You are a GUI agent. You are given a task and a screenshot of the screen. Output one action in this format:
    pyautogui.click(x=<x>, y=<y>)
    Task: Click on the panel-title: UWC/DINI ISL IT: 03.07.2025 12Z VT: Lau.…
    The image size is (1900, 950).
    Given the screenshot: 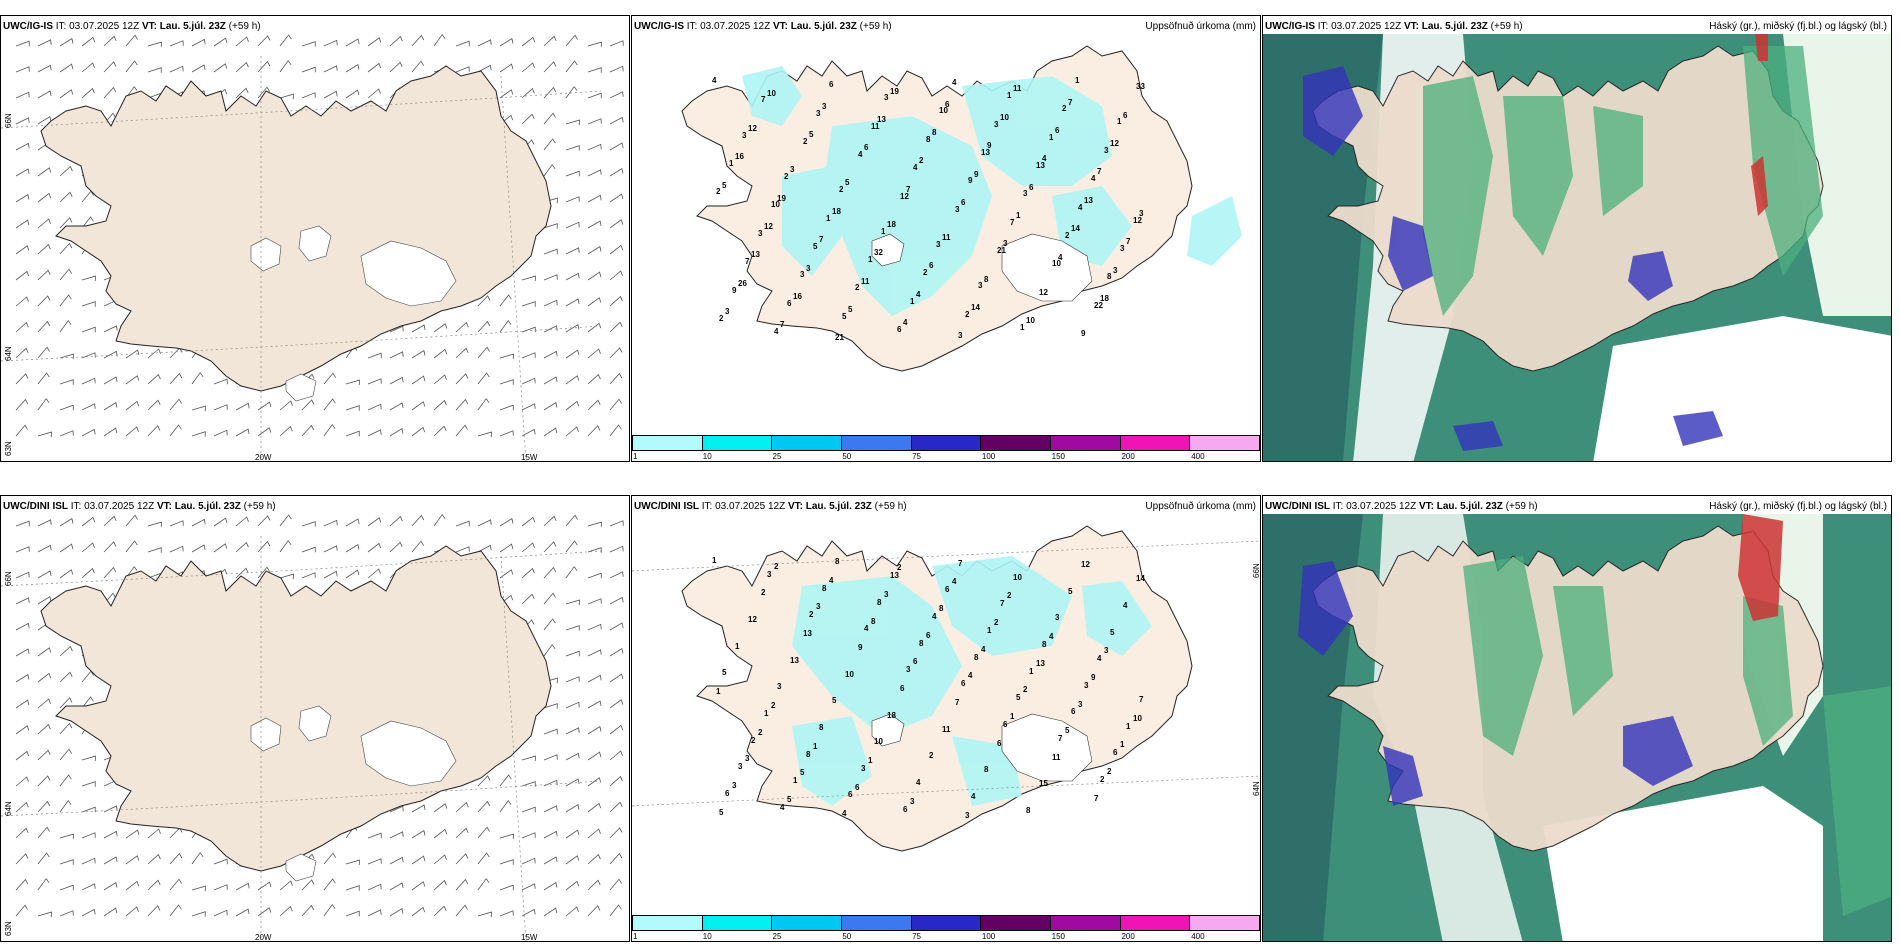 What is the action you would take?
    pyautogui.click(x=770, y=506)
    